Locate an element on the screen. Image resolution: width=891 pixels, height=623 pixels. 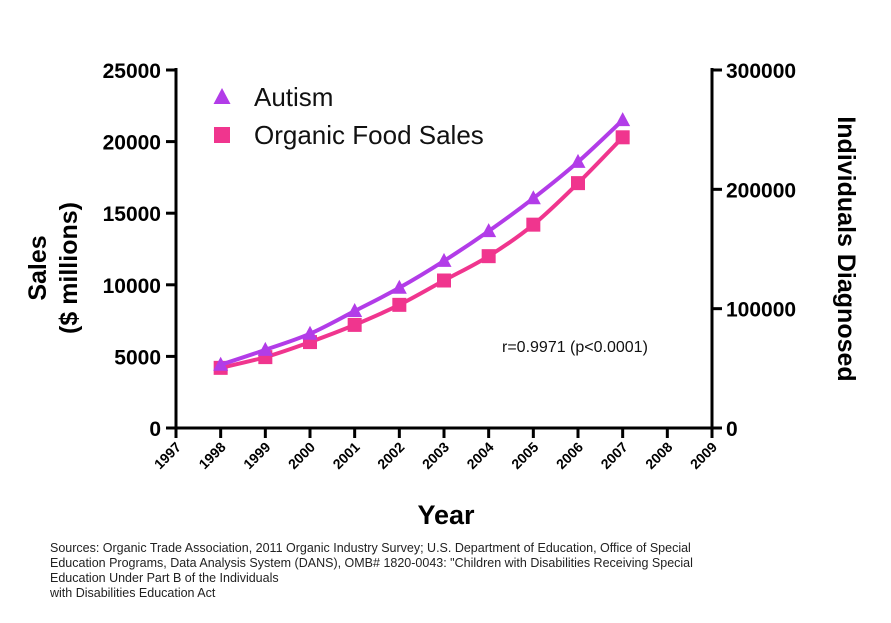
x-tick-label: 2004 is located at coordinates (479, 455).